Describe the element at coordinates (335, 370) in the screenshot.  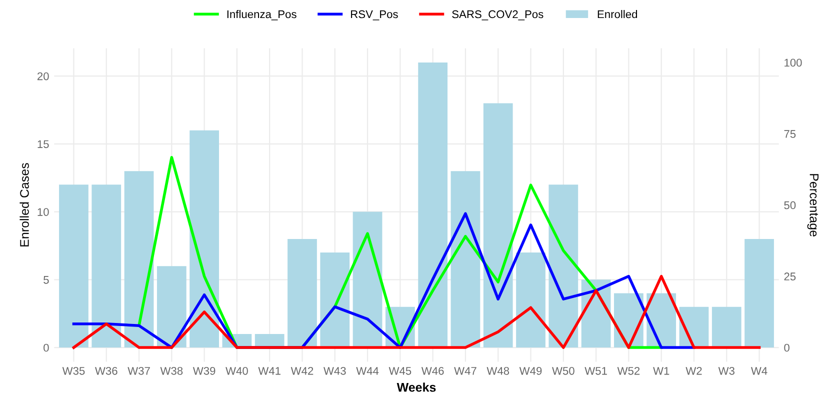
I see `x-tick-label: W43` at that location.